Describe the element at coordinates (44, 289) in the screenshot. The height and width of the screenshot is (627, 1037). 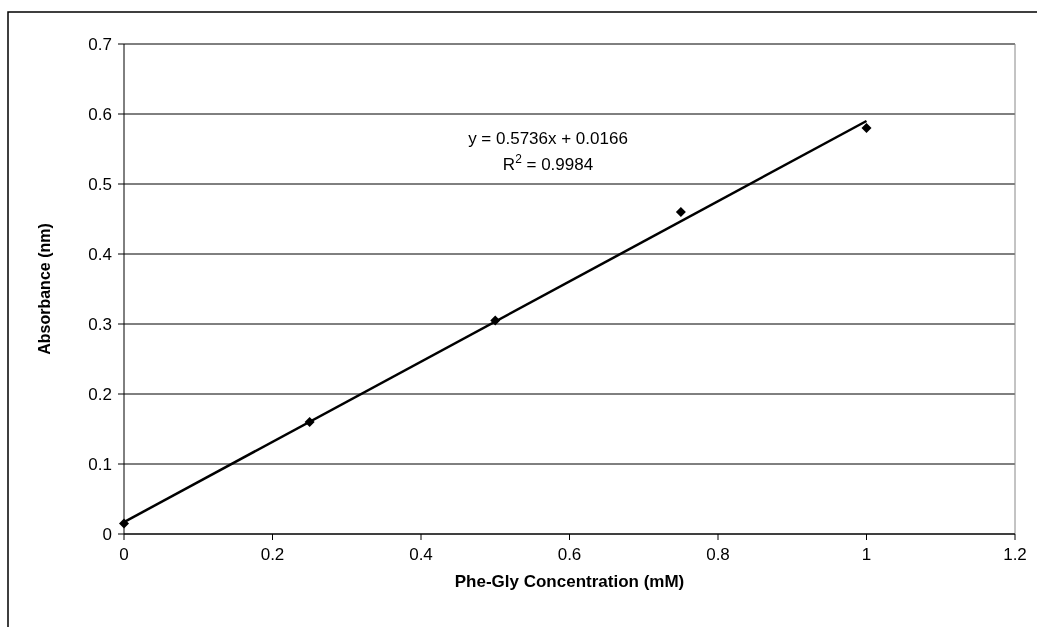
I see `y-axis-title: Absorbance (nm)` at that location.